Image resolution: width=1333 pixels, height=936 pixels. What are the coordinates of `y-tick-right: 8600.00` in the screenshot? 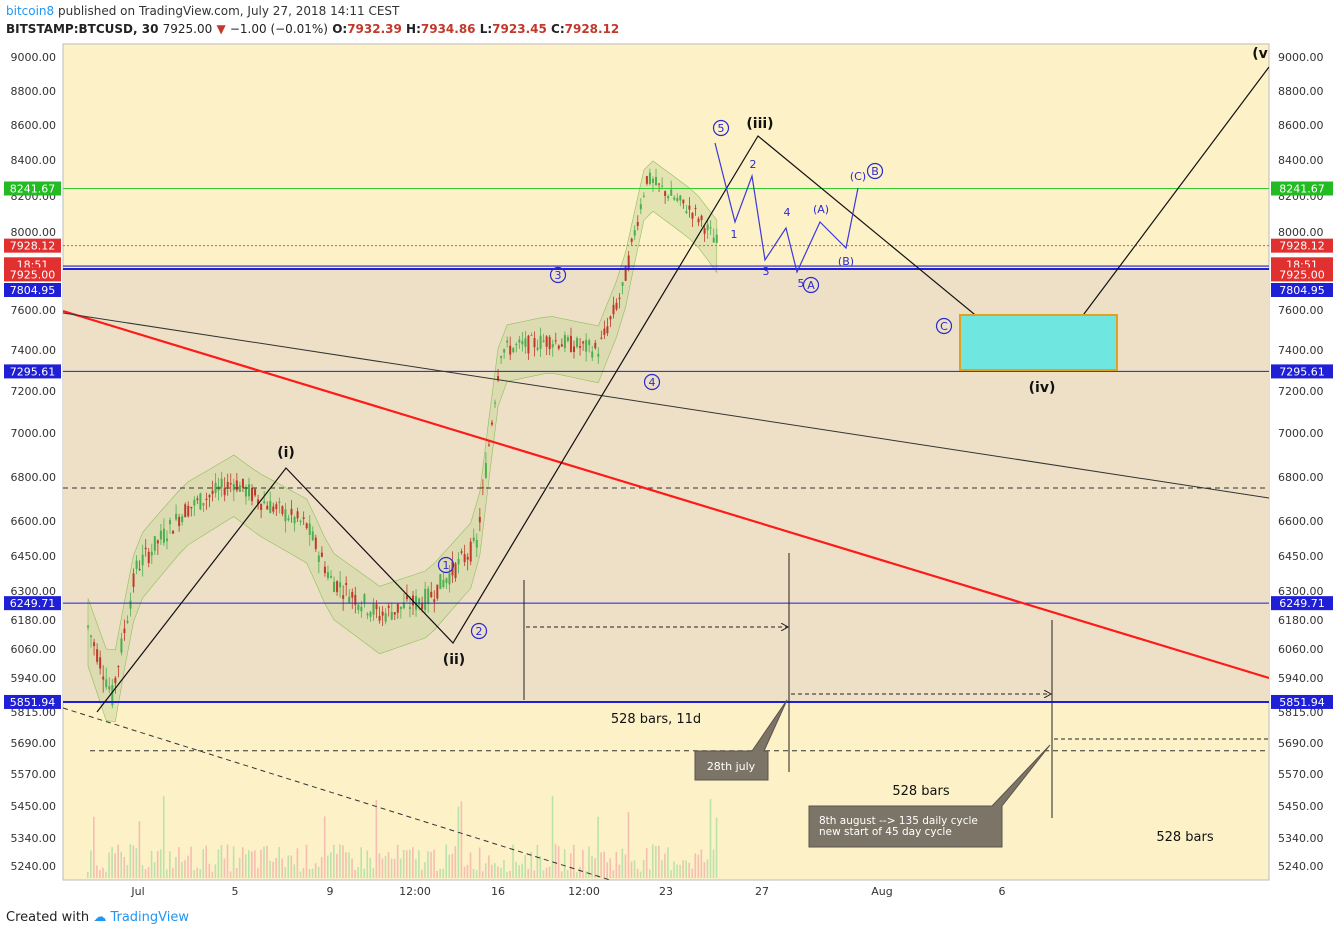 It's located at (1301, 125).